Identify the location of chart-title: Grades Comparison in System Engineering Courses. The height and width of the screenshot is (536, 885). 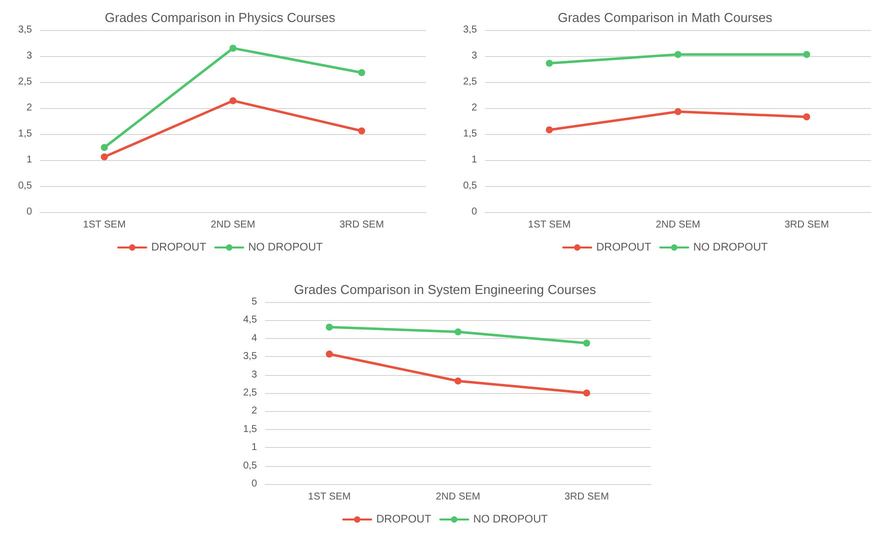
(445, 289).